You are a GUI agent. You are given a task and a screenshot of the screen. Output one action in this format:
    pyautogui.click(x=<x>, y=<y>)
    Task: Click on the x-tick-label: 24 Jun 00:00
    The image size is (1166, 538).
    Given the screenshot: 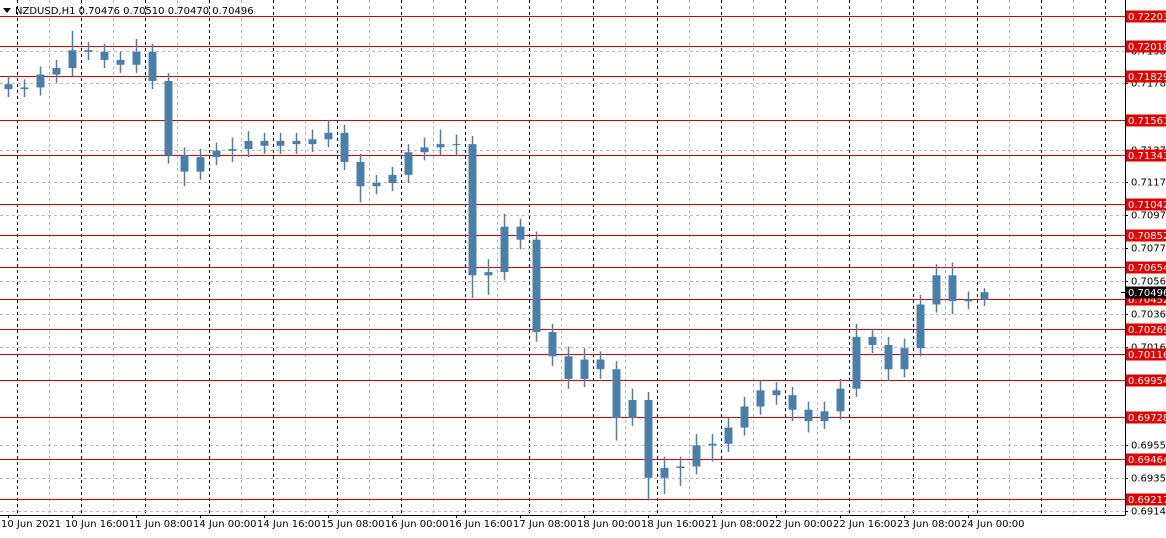 What is the action you would take?
    pyautogui.click(x=993, y=524)
    